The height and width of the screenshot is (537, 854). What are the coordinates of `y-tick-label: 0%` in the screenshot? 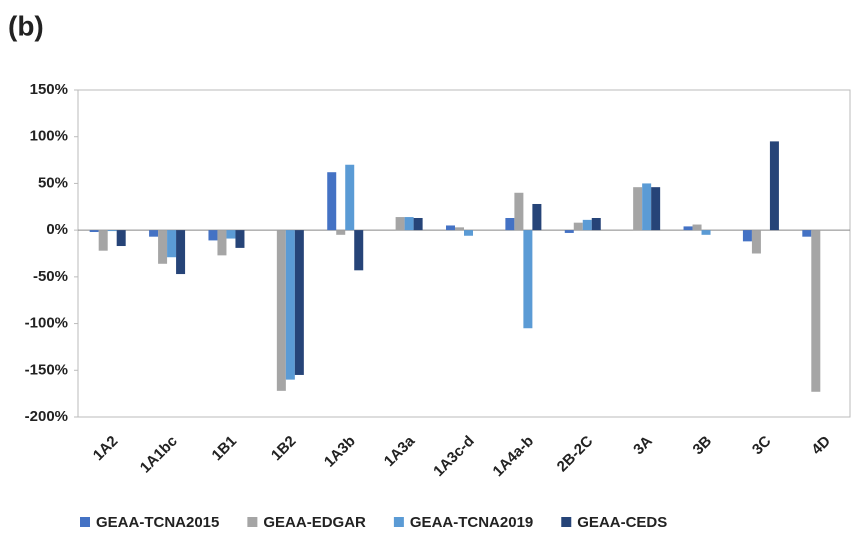 It's located at (57, 229).